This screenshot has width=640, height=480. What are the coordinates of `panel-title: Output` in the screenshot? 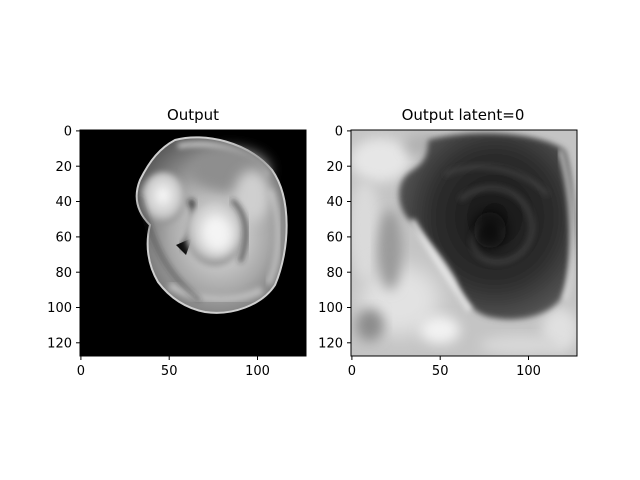 It's located at (193, 115).